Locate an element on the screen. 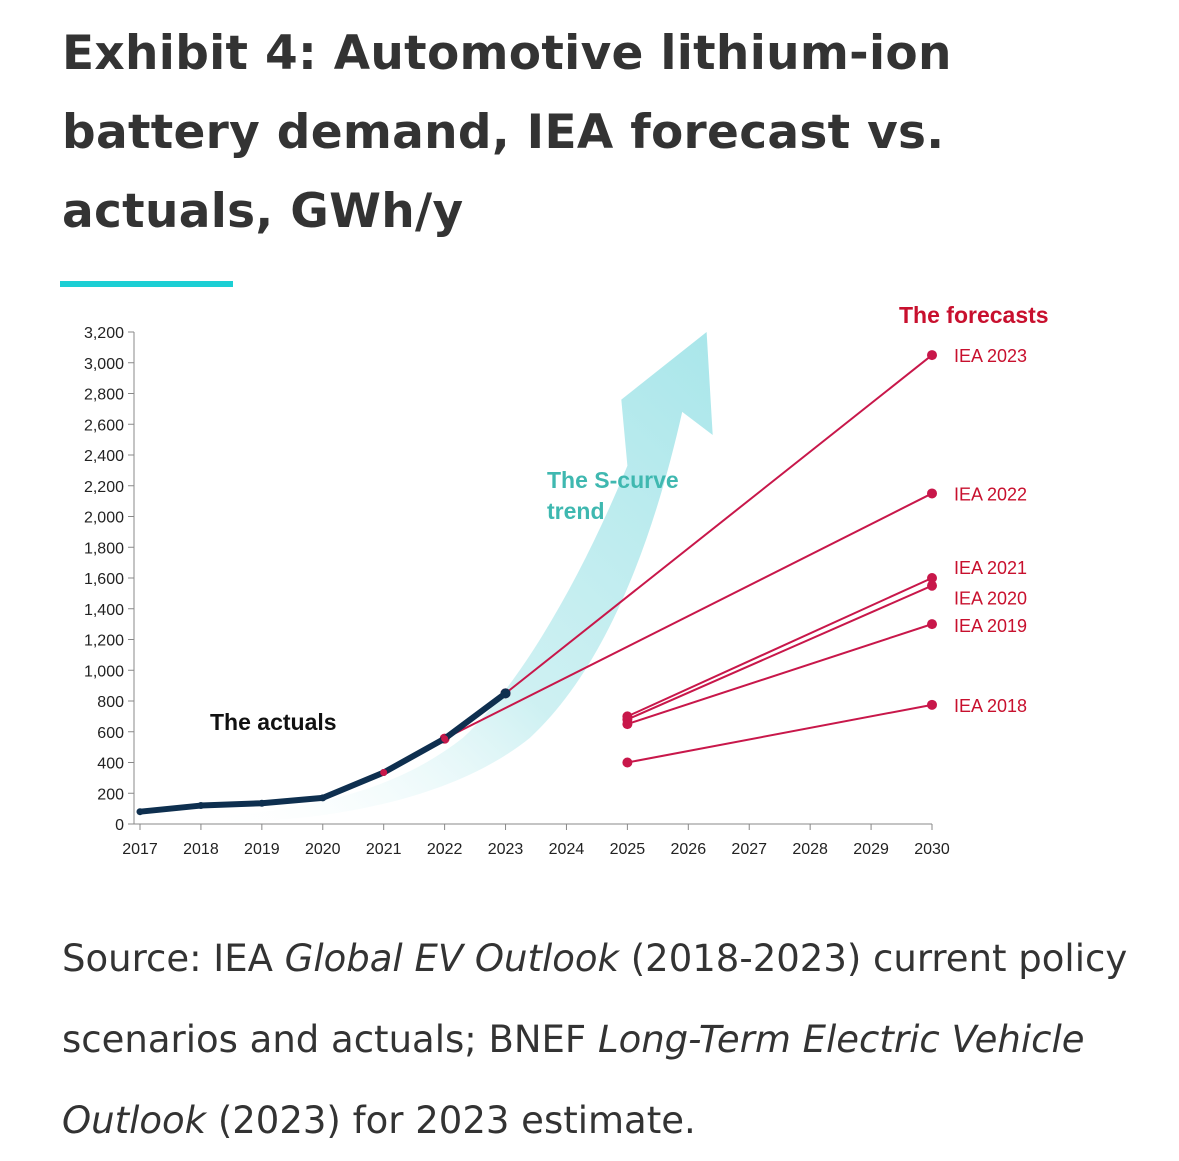  forecasts-header: The forecasts is located at coordinates (974, 315).